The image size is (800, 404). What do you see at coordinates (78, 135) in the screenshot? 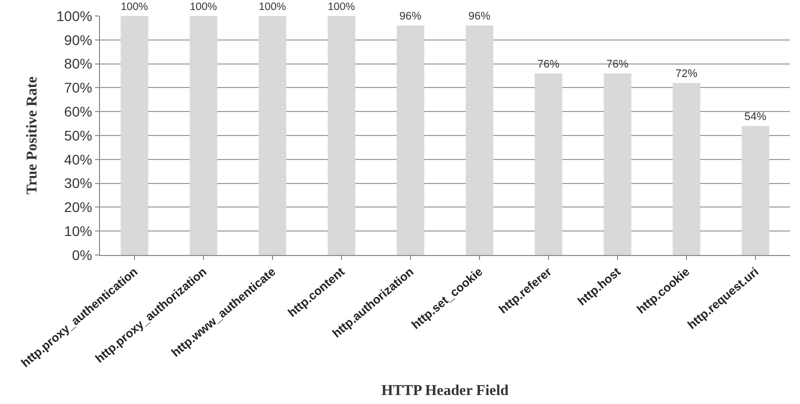
I see `y-tick-label: 50%` at bounding box center [78, 135].